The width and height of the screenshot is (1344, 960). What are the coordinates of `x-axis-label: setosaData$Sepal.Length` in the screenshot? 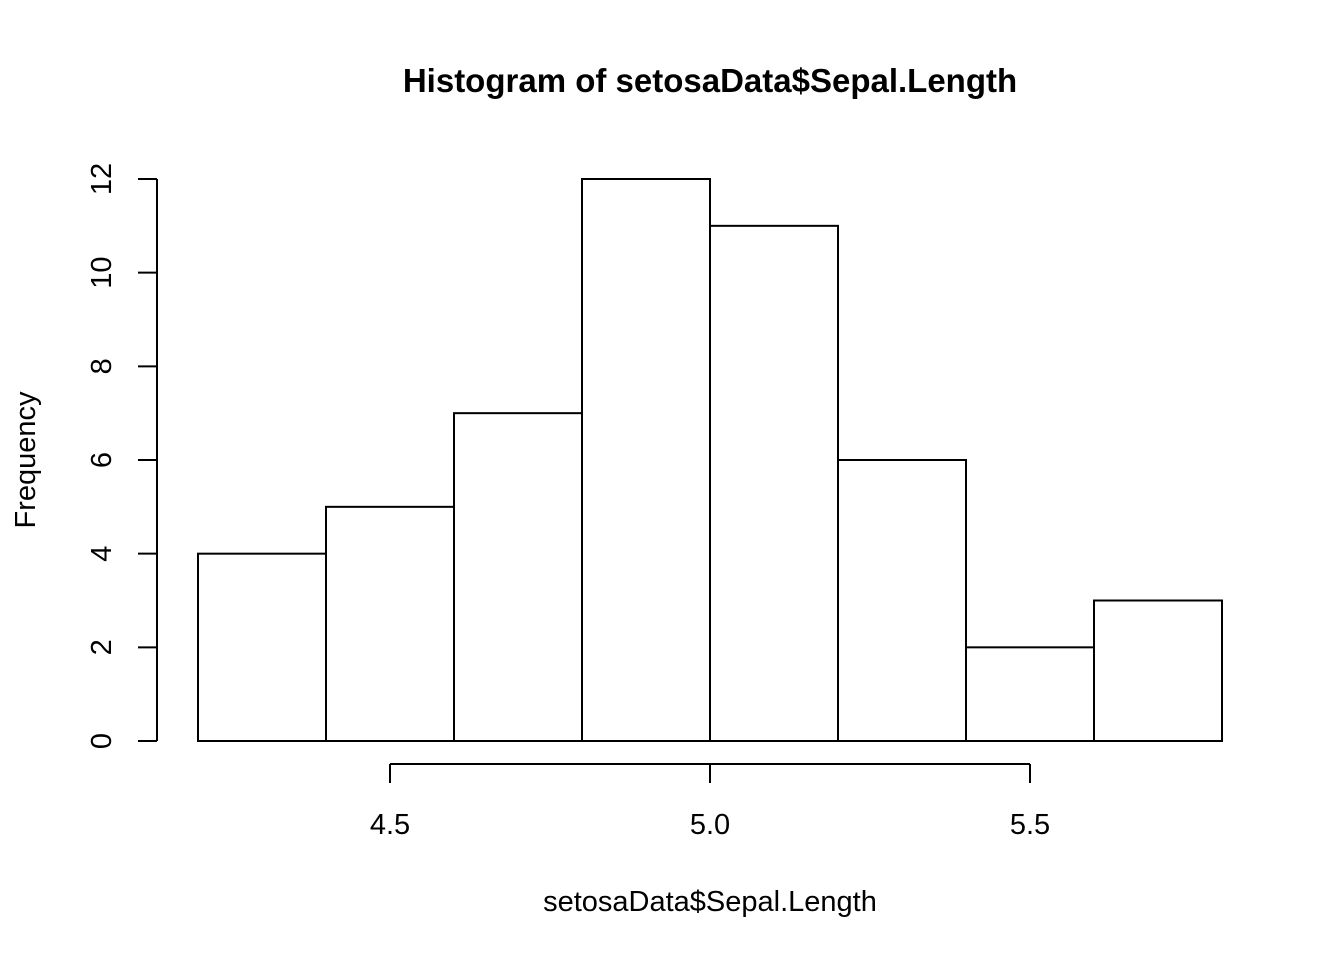 It's located at (710, 902).